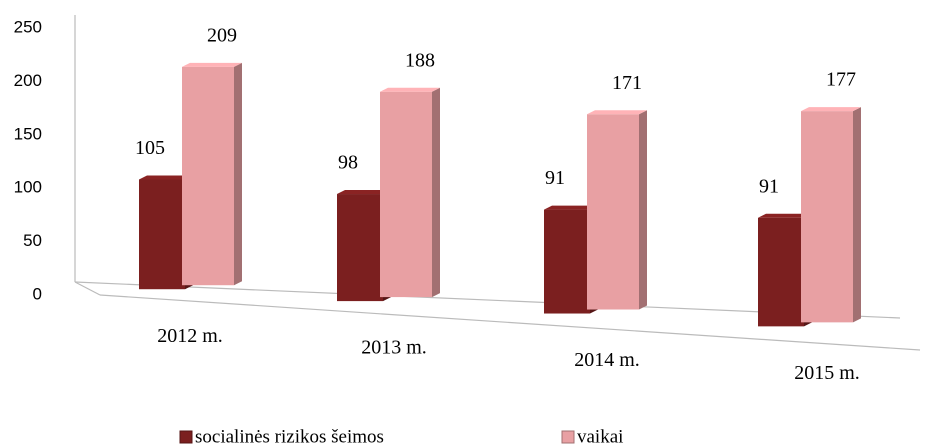  What do you see at coordinates (841, 80) in the screenshot?
I see `value-label: 177` at bounding box center [841, 80].